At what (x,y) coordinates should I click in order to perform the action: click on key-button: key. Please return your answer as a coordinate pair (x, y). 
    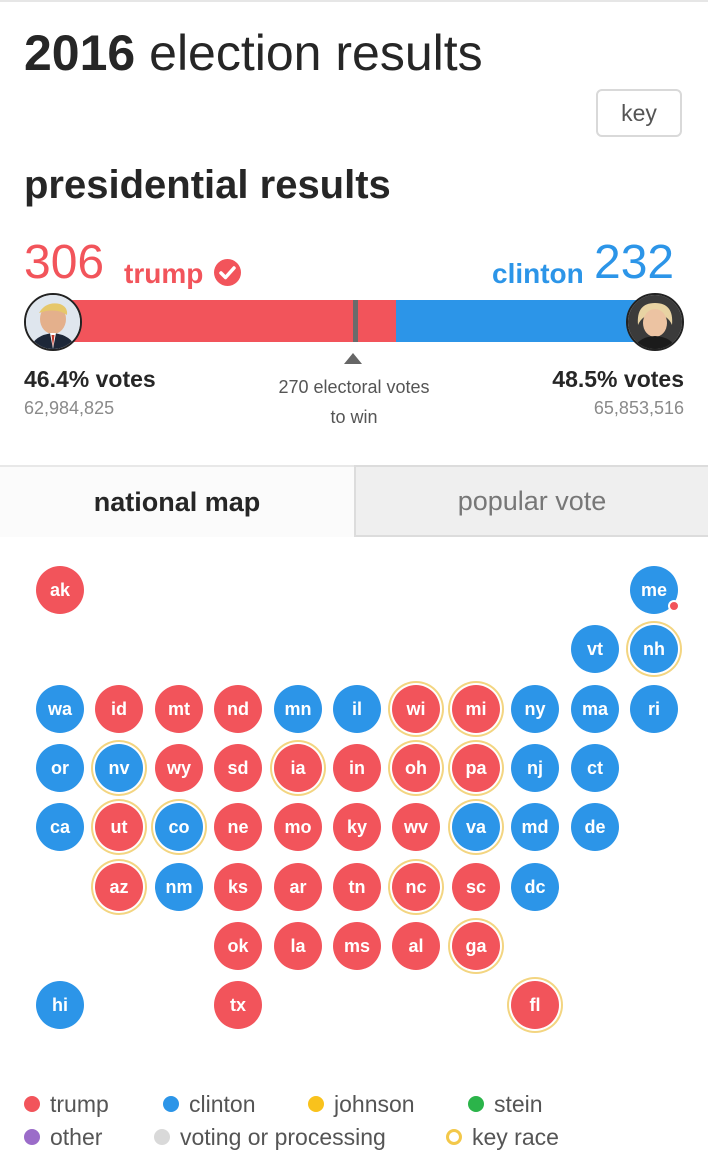
    Looking at the image, I should click on (639, 113).